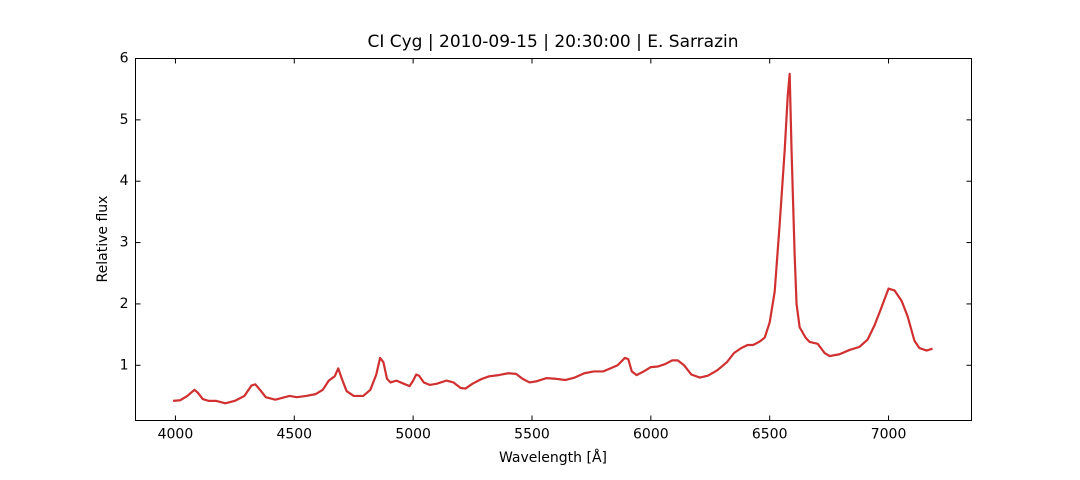  What do you see at coordinates (176, 435) in the screenshot?
I see `x-tick-label: 4000` at bounding box center [176, 435].